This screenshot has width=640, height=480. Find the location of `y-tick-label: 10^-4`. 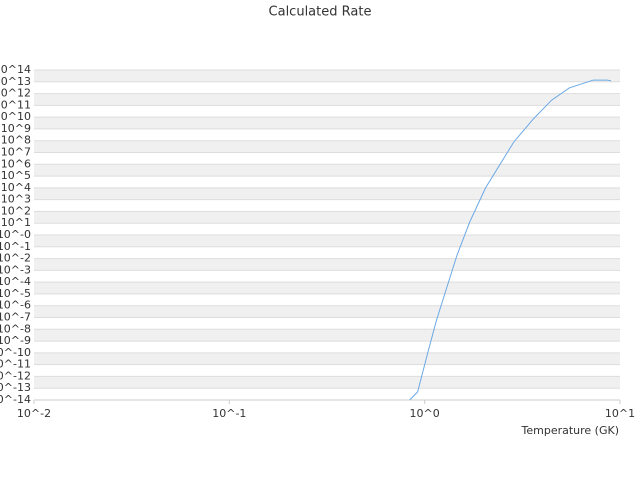

y-tick-label: 10^-4 is located at coordinates (15, 281).